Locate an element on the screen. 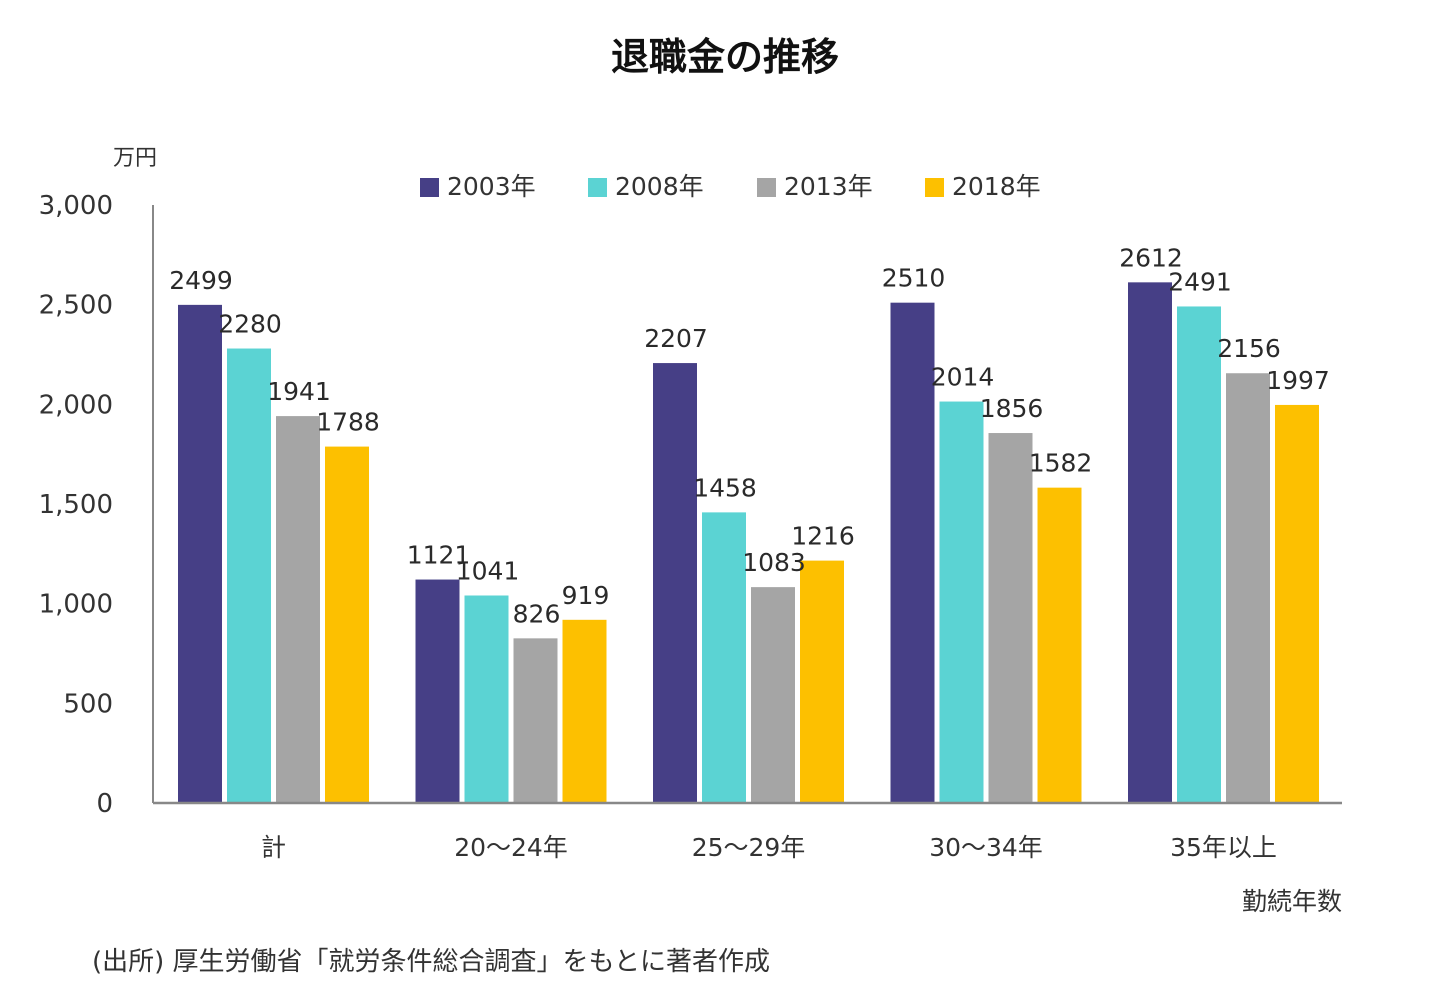 This screenshot has width=1440, height=1005. source-note: (出所) 厚生労働省「就労条件総合調査」をもとに著者作成 is located at coordinates (431, 962).